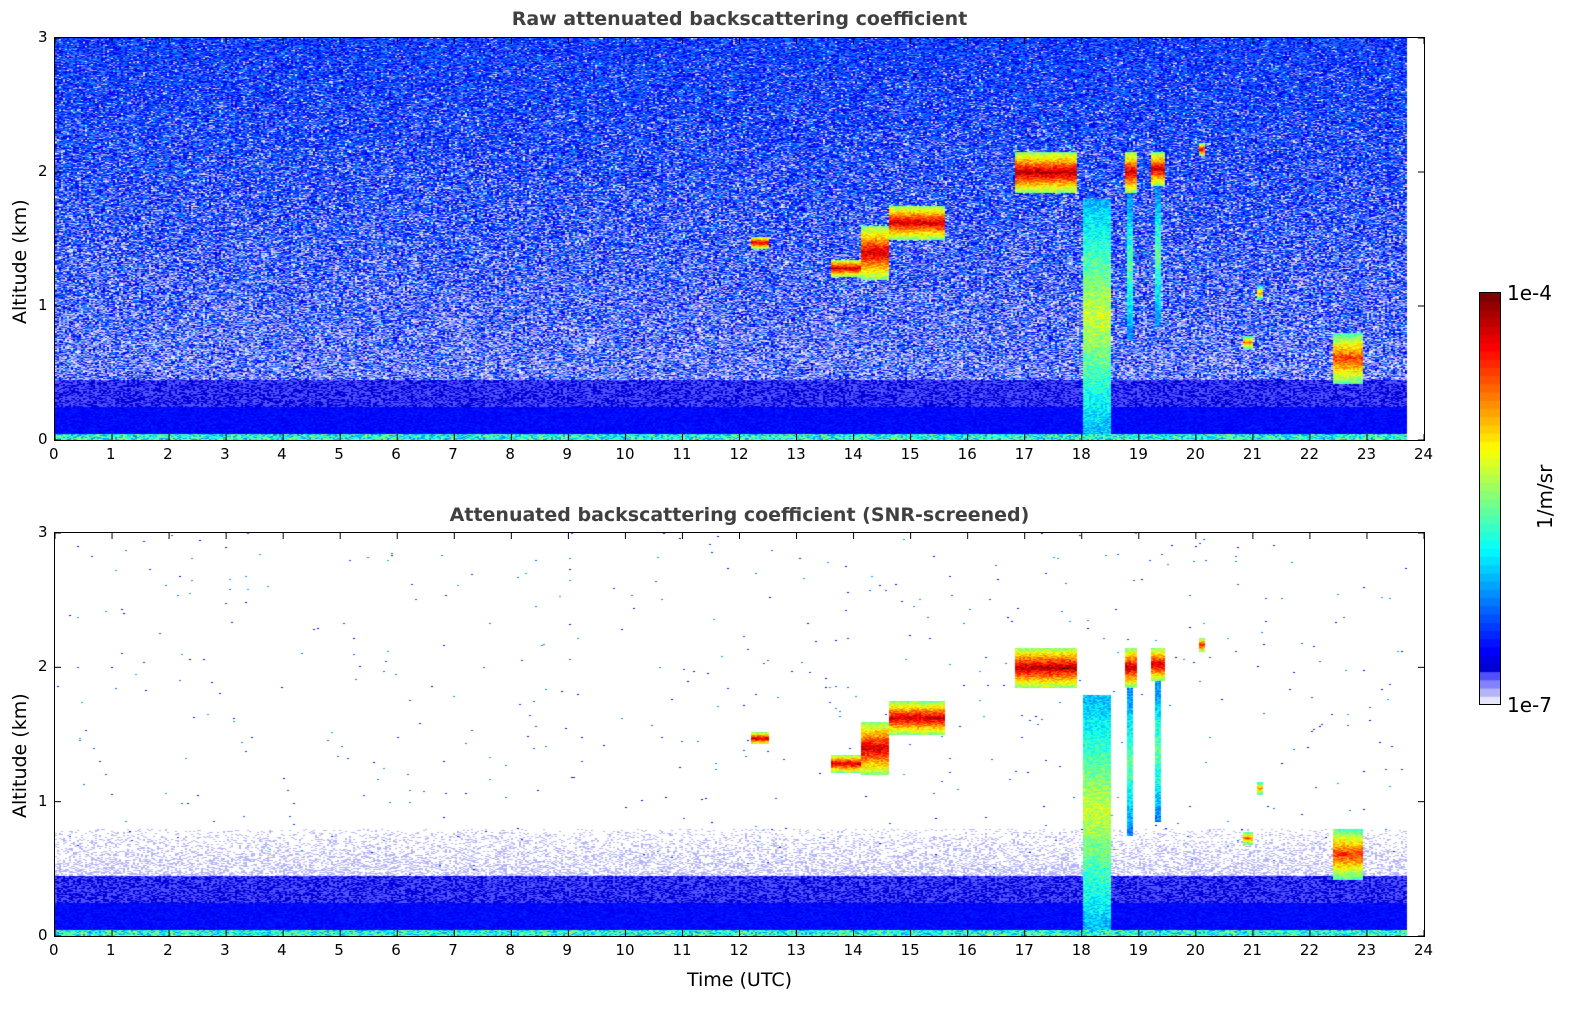 This screenshot has width=1595, height=1020. Describe the element at coordinates (1529, 705) in the screenshot. I see `colorbar-min-label: 1e-7` at that location.